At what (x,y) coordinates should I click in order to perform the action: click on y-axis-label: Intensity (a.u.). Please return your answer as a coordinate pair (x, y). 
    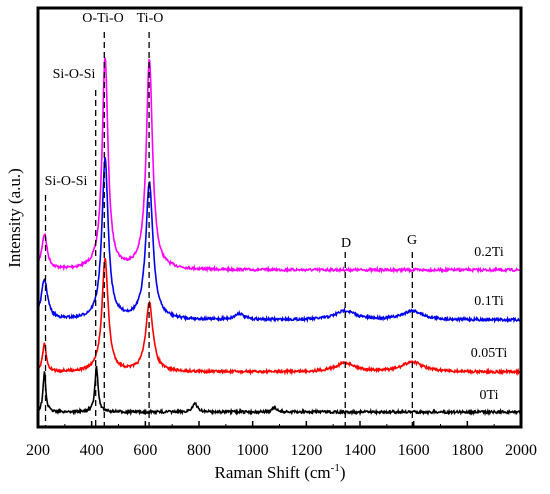
    Looking at the image, I should click on (14, 218).